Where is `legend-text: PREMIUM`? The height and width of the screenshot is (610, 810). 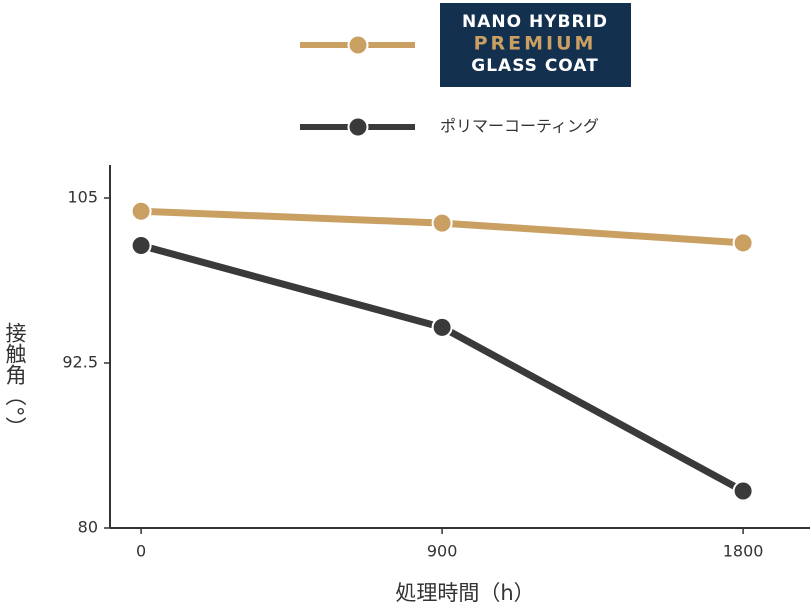
legend-text: PREMIUM is located at coordinates (535, 44).